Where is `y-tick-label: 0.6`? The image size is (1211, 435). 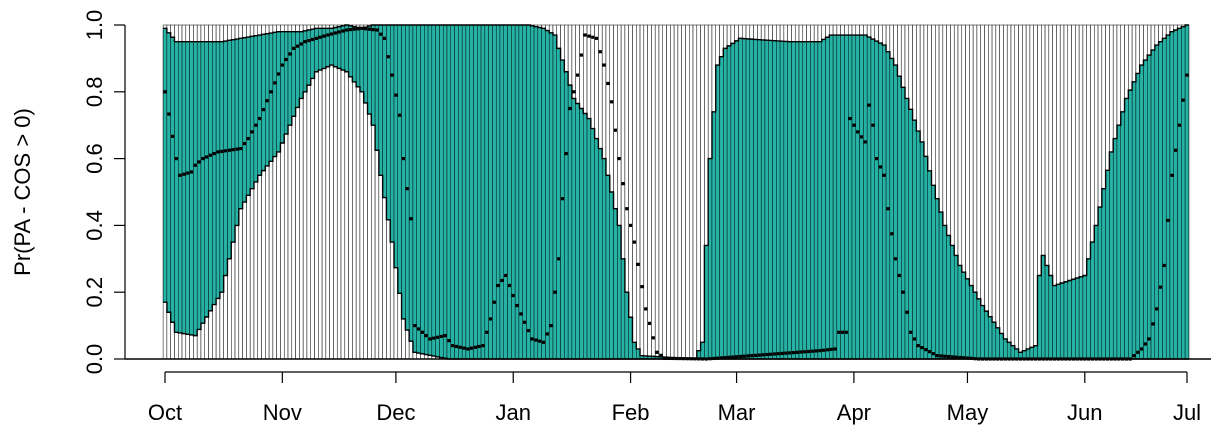
y-tick-label: 0.6 is located at coordinates (94, 158).